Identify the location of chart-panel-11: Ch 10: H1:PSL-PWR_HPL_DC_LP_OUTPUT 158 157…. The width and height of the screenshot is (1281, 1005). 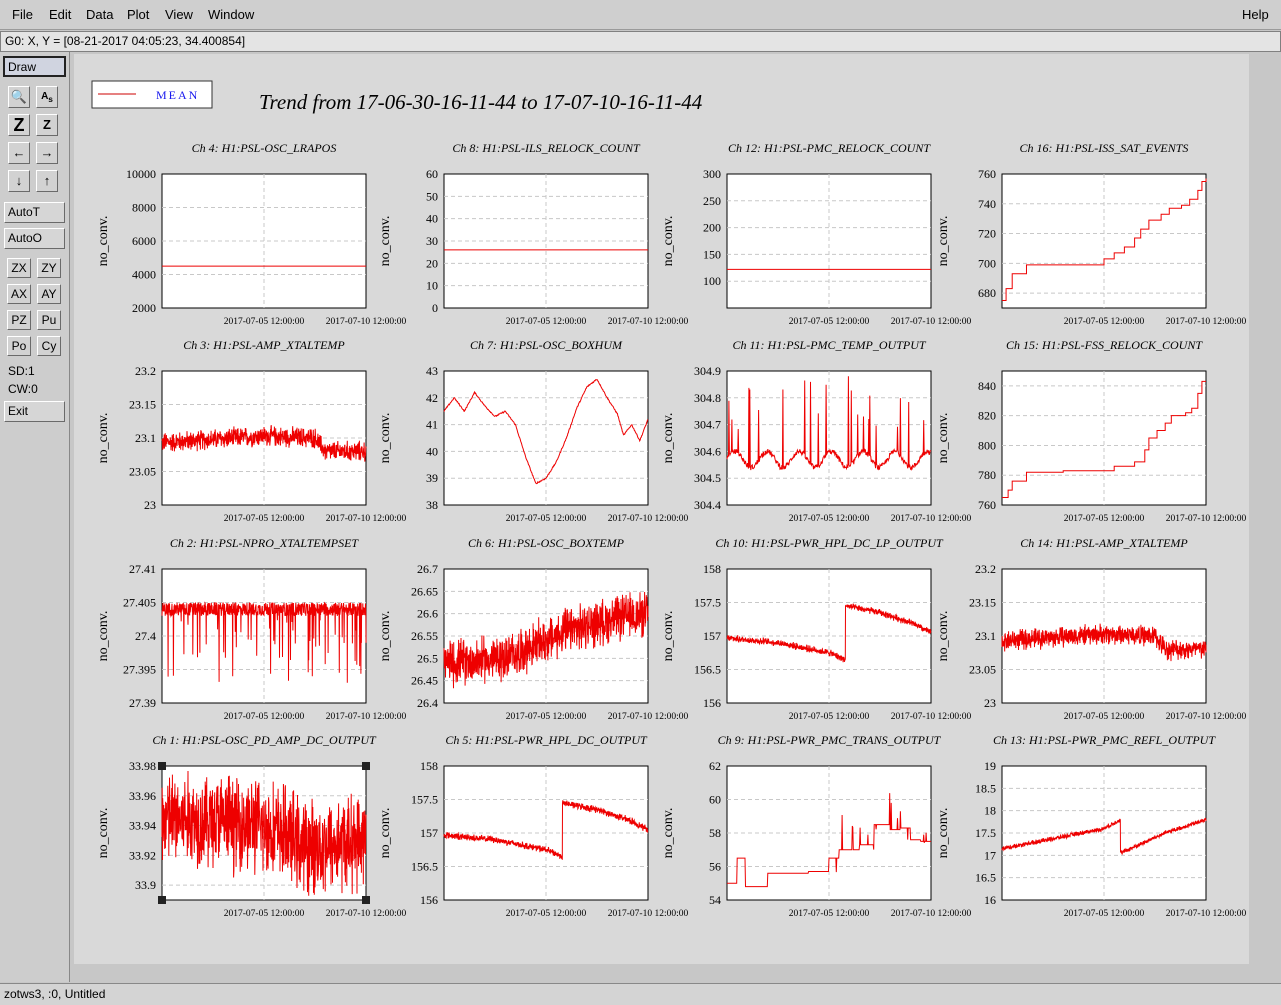
(816, 629).